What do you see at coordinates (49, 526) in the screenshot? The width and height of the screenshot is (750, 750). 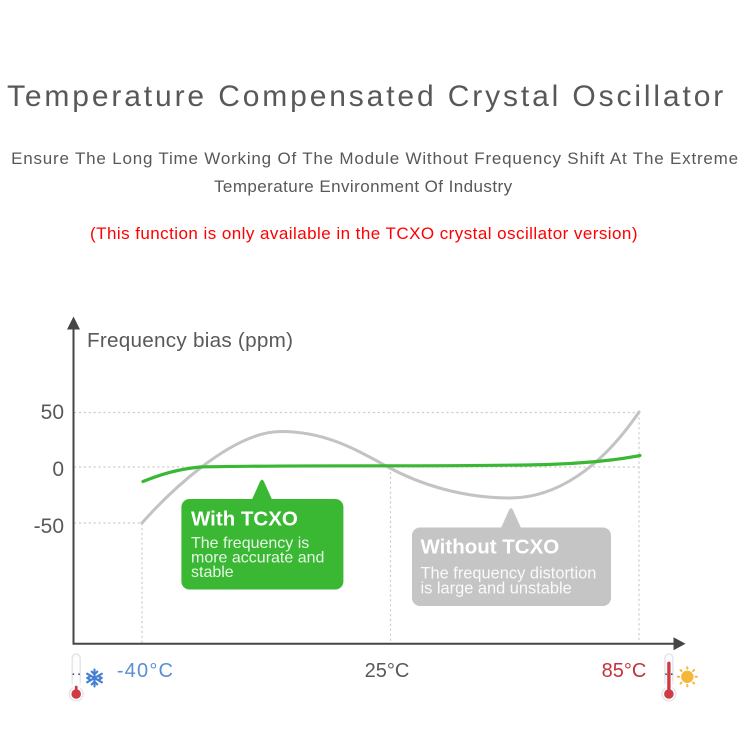 I see `svg-text: -50` at bounding box center [49, 526].